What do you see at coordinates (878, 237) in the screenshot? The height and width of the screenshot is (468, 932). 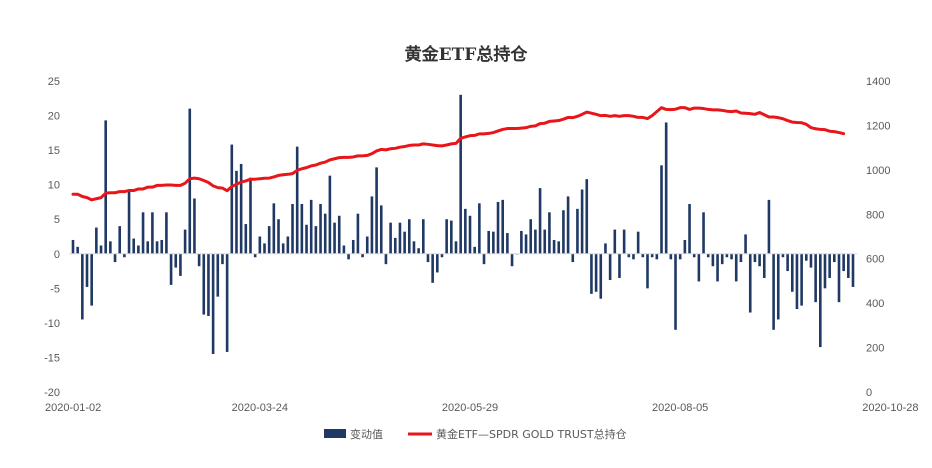 I see `right-axis-ticks: 1400 1200 1000 800 600 400 200 0` at bounding box center [878, 237].